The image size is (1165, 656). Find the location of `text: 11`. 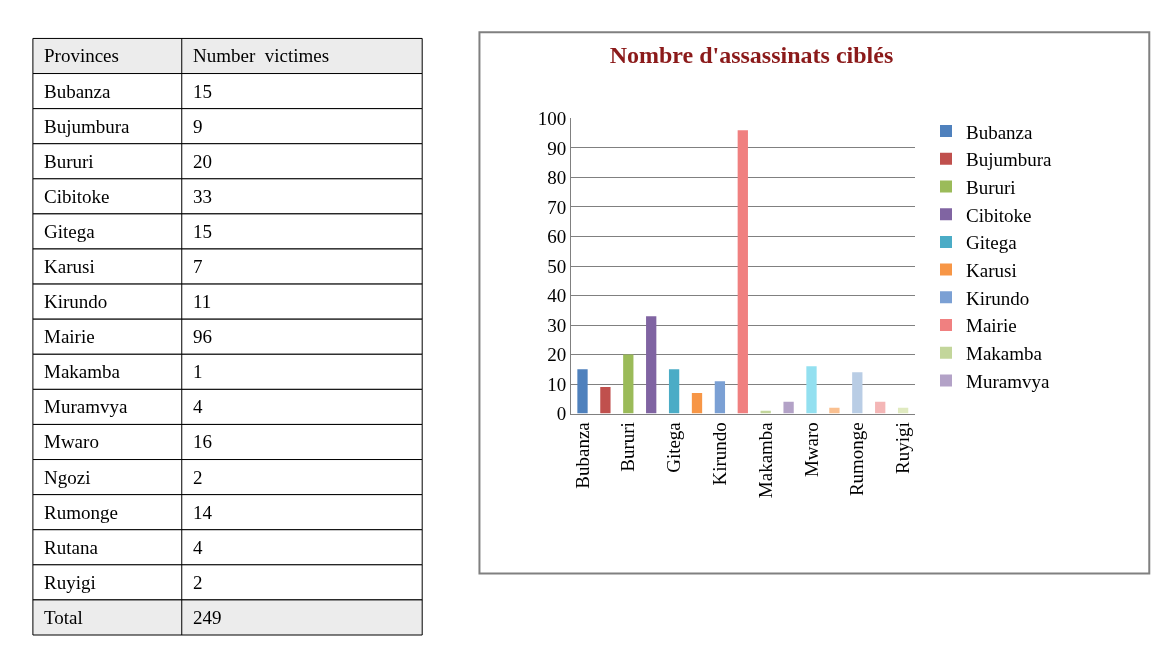

text: 11 is located at coordinates (202, 301).